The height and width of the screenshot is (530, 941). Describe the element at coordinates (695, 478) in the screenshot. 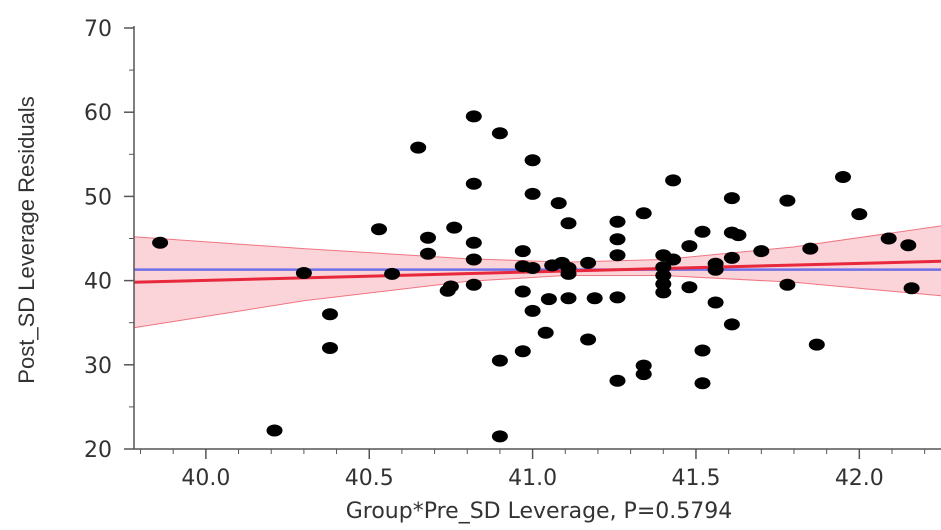

I see `x-tick-label: 41.5` at that location.